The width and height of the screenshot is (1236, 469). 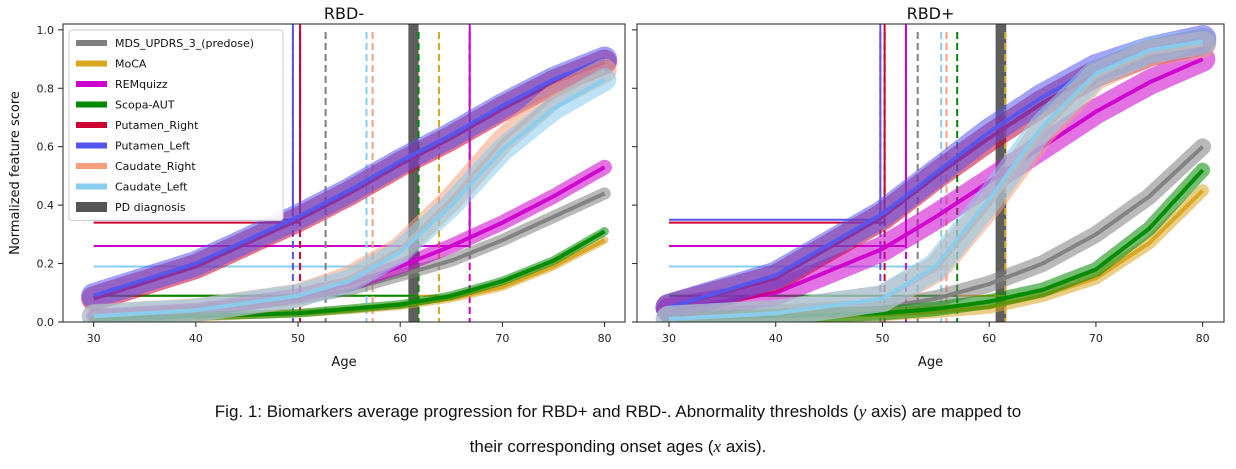 I want to click on legend-label-putamen-left: Putamen_Left, so click(x=153, y=146).